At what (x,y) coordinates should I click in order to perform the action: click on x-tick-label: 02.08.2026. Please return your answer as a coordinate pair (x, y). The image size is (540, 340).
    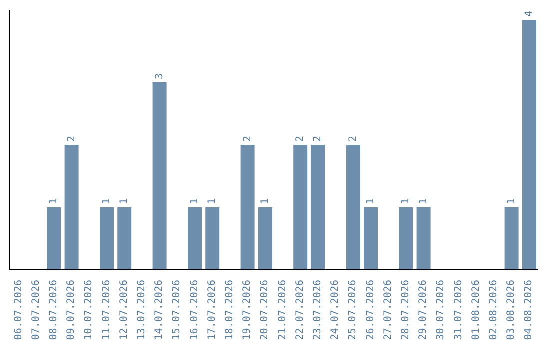
    Looking at the image, I should click on (494, 310).